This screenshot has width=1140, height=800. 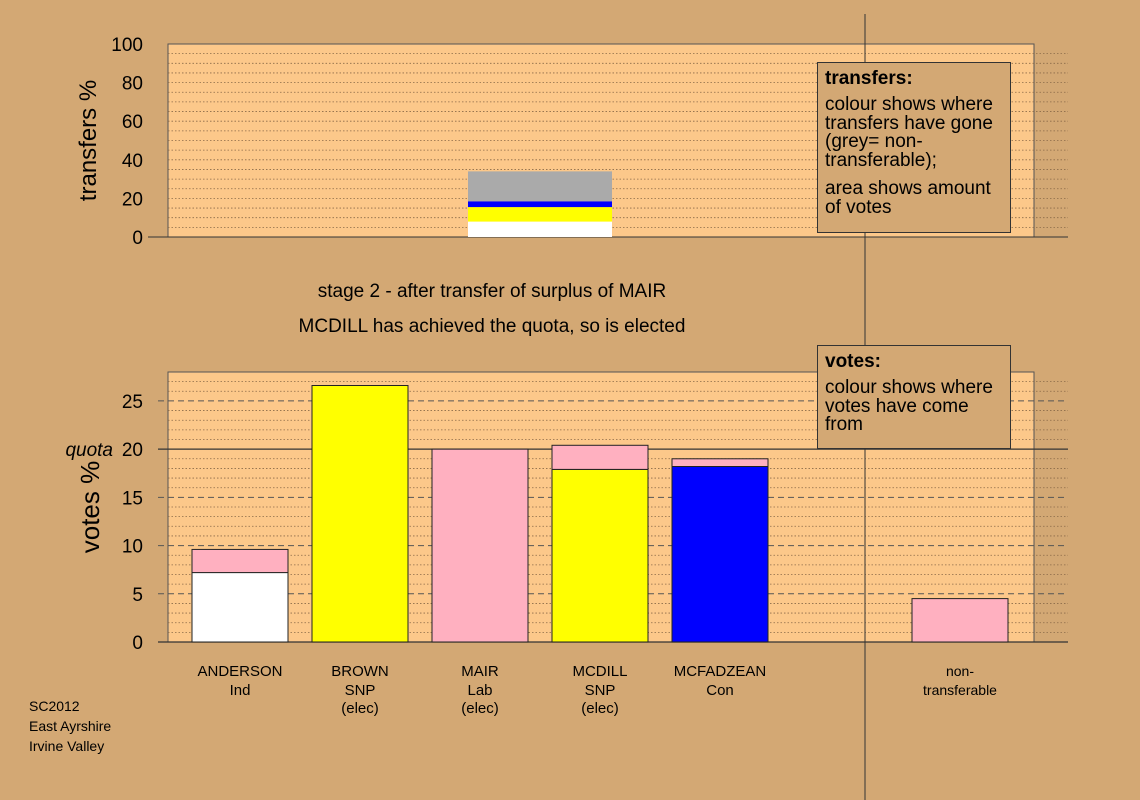 I want to click on votes-y-tick-label: 5, so click(x=137, y=595).